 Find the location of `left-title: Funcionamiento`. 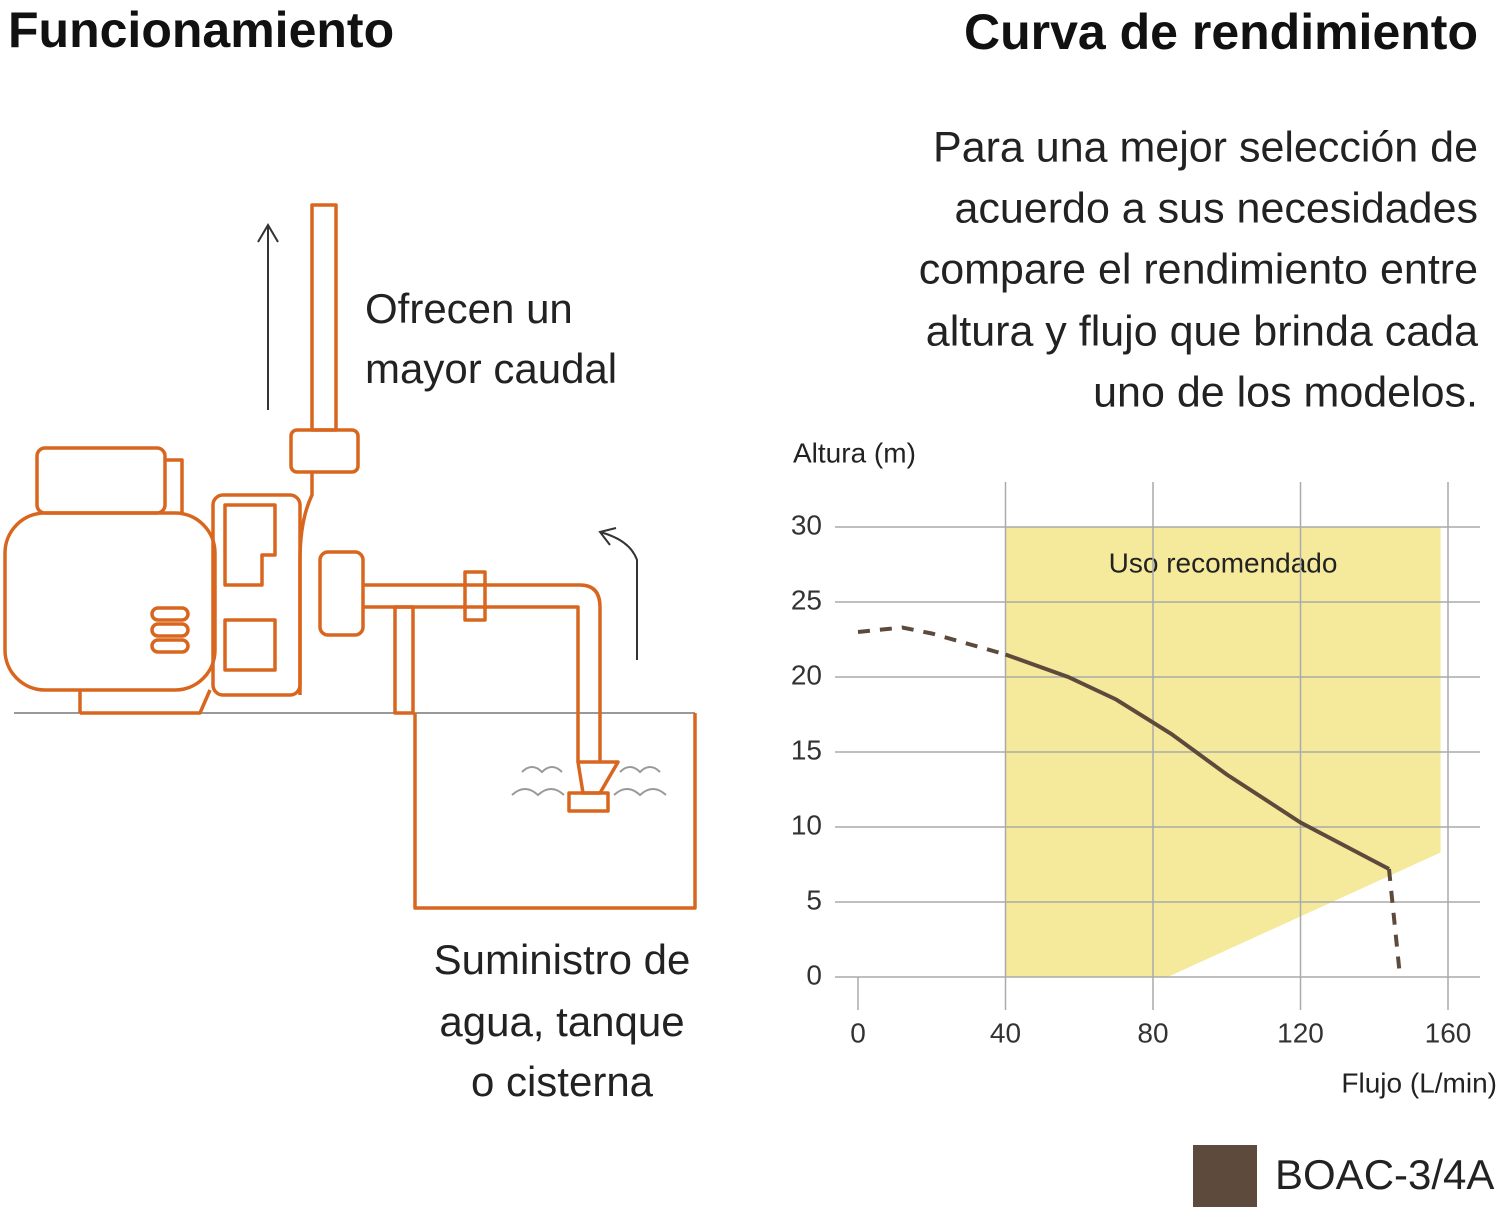

left-title: Funcionamiento is located at coordinates (201, 30).